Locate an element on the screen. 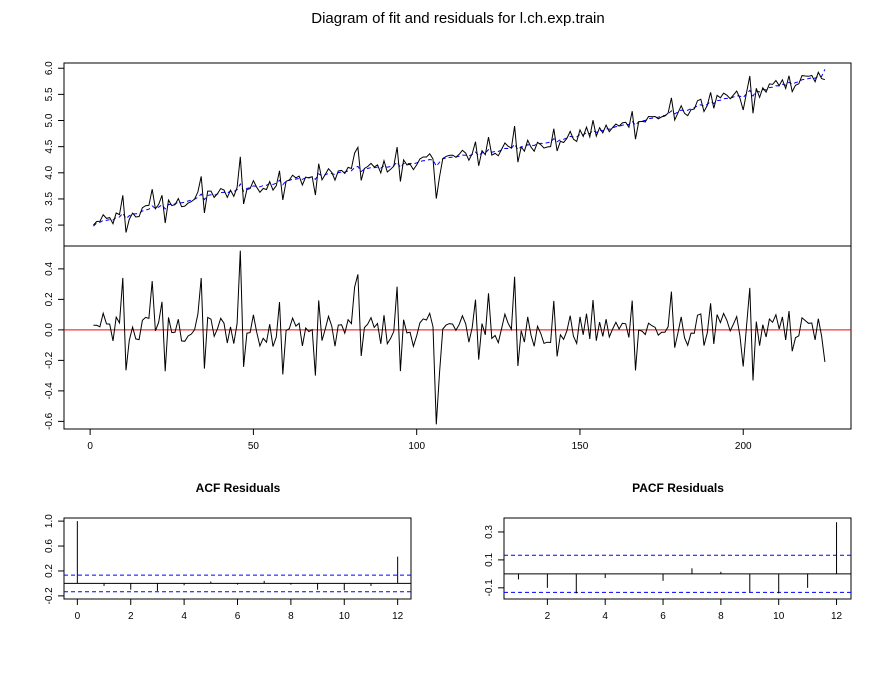 The height and width of the screenshot is (688, 878). residual-y-axis: -0.6 -0.4 -0.2 0.0 0.2 0.4 is located at coordinates (54, 345).